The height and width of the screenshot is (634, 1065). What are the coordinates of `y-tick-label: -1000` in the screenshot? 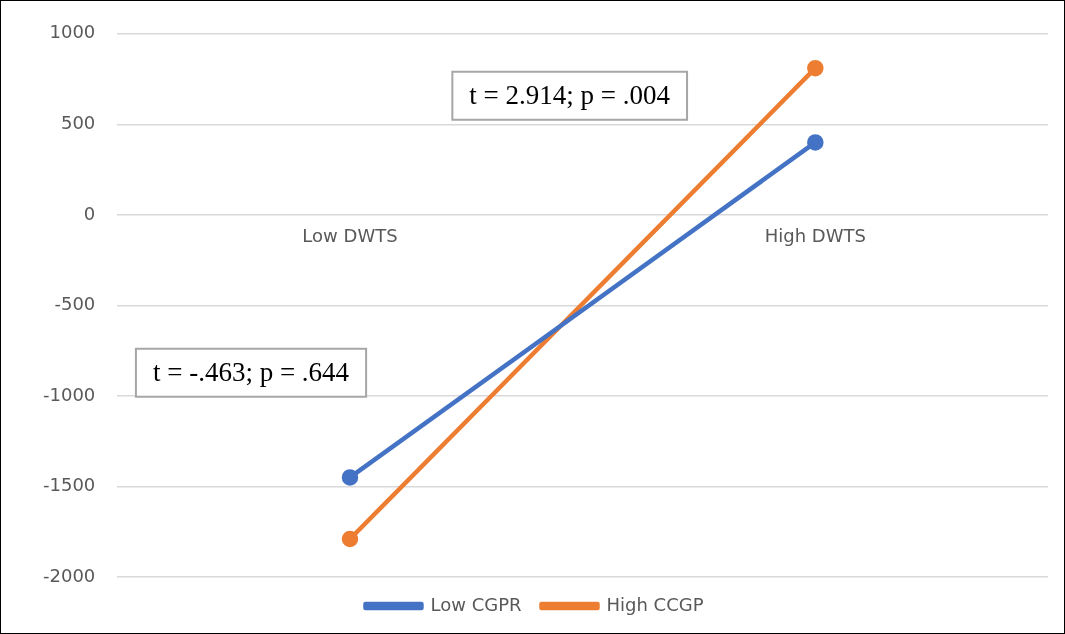 It's located at (69, 394).